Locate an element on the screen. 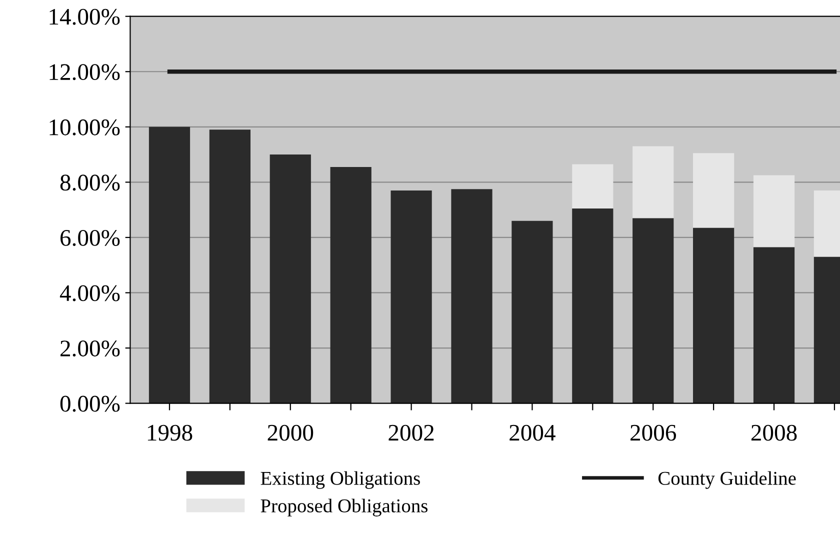 Image resolution: width=840 pixels, height=545 pixels. legend-label: Proposed Obligations is located at coordinates (344, 507).